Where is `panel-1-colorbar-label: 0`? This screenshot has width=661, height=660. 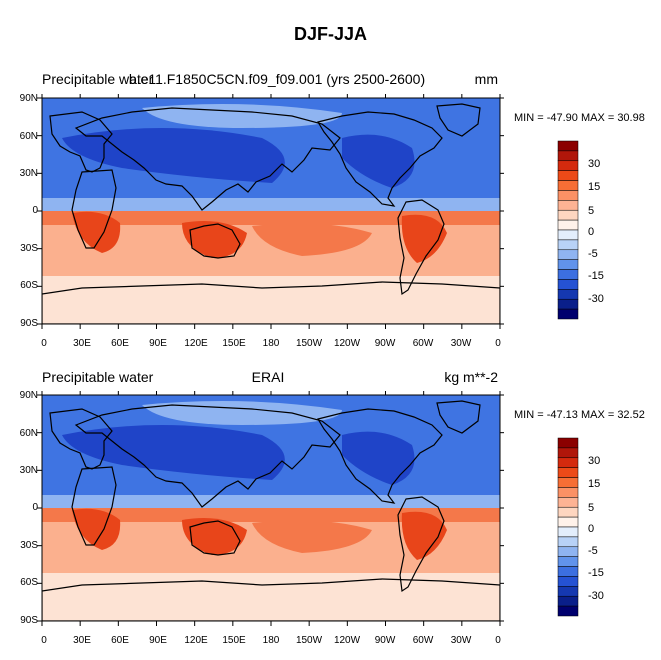
panel-1-colorbar-label: 0 is located at coordinates (591, 232).